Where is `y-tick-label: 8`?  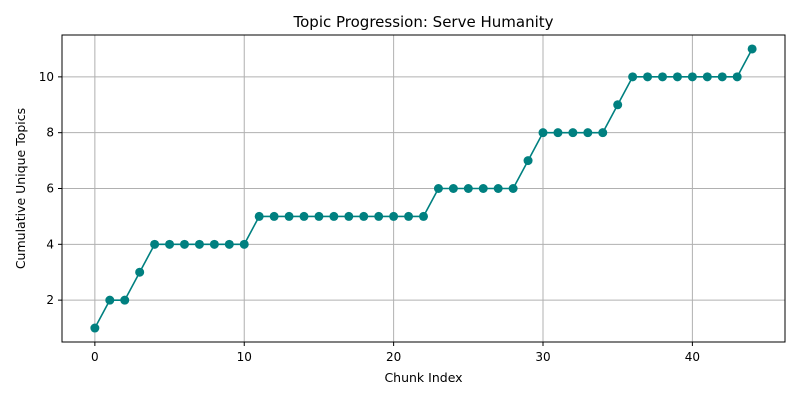
y-tick-label: 8 is located at coordinates (50, 133).